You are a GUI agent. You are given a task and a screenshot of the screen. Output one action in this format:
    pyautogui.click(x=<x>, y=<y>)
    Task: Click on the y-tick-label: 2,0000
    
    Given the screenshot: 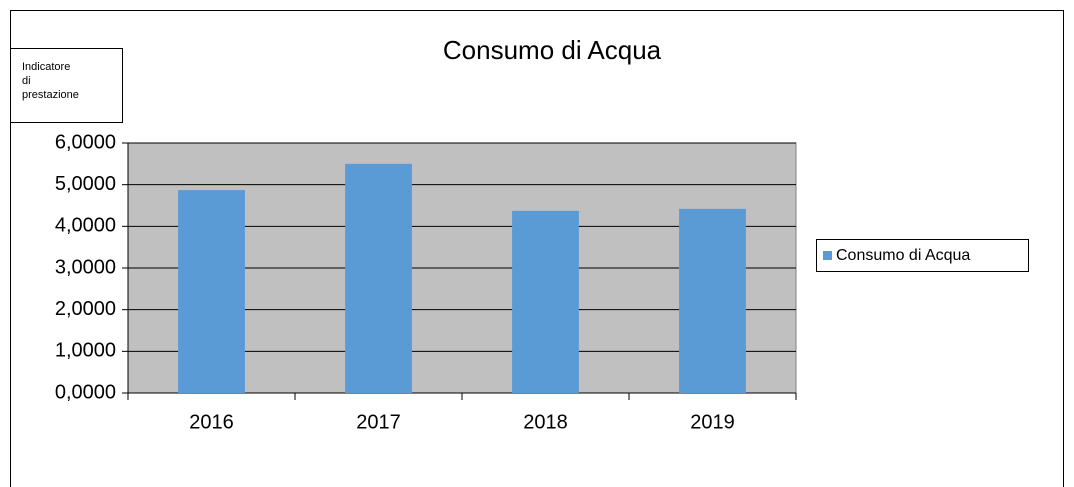 What is the action you would take?
    pyautogui.click(x=85, y=309)
    